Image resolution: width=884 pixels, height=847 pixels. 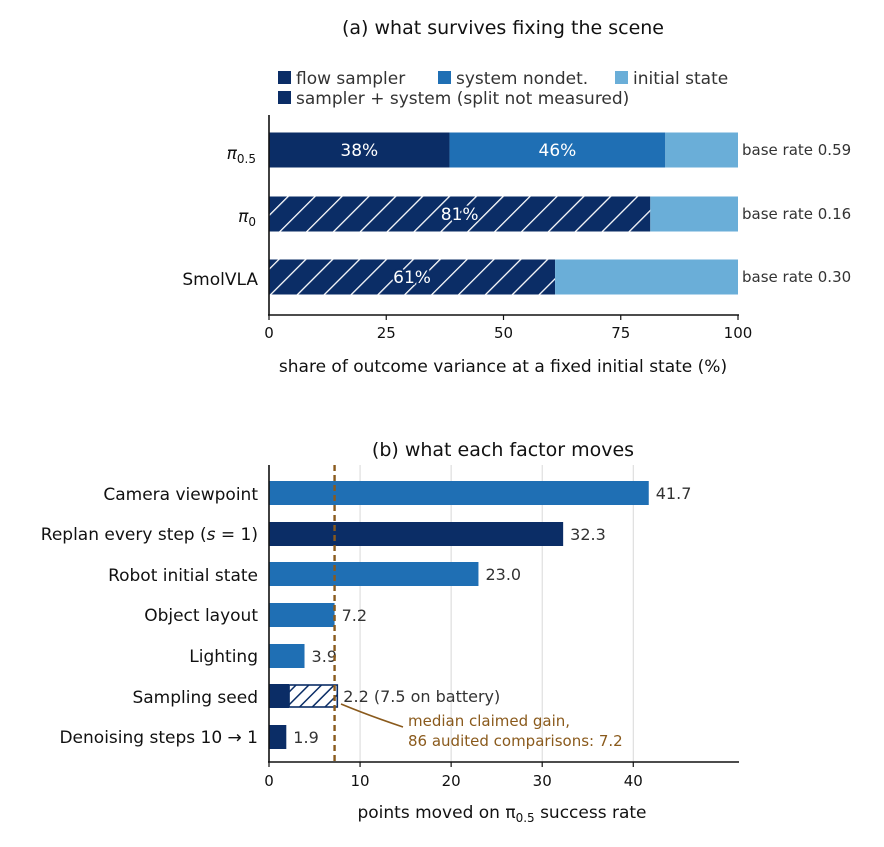 I want to click on median-annotation-line2: 86 audited comparisons: 7.2, so click(x=515, y=741).